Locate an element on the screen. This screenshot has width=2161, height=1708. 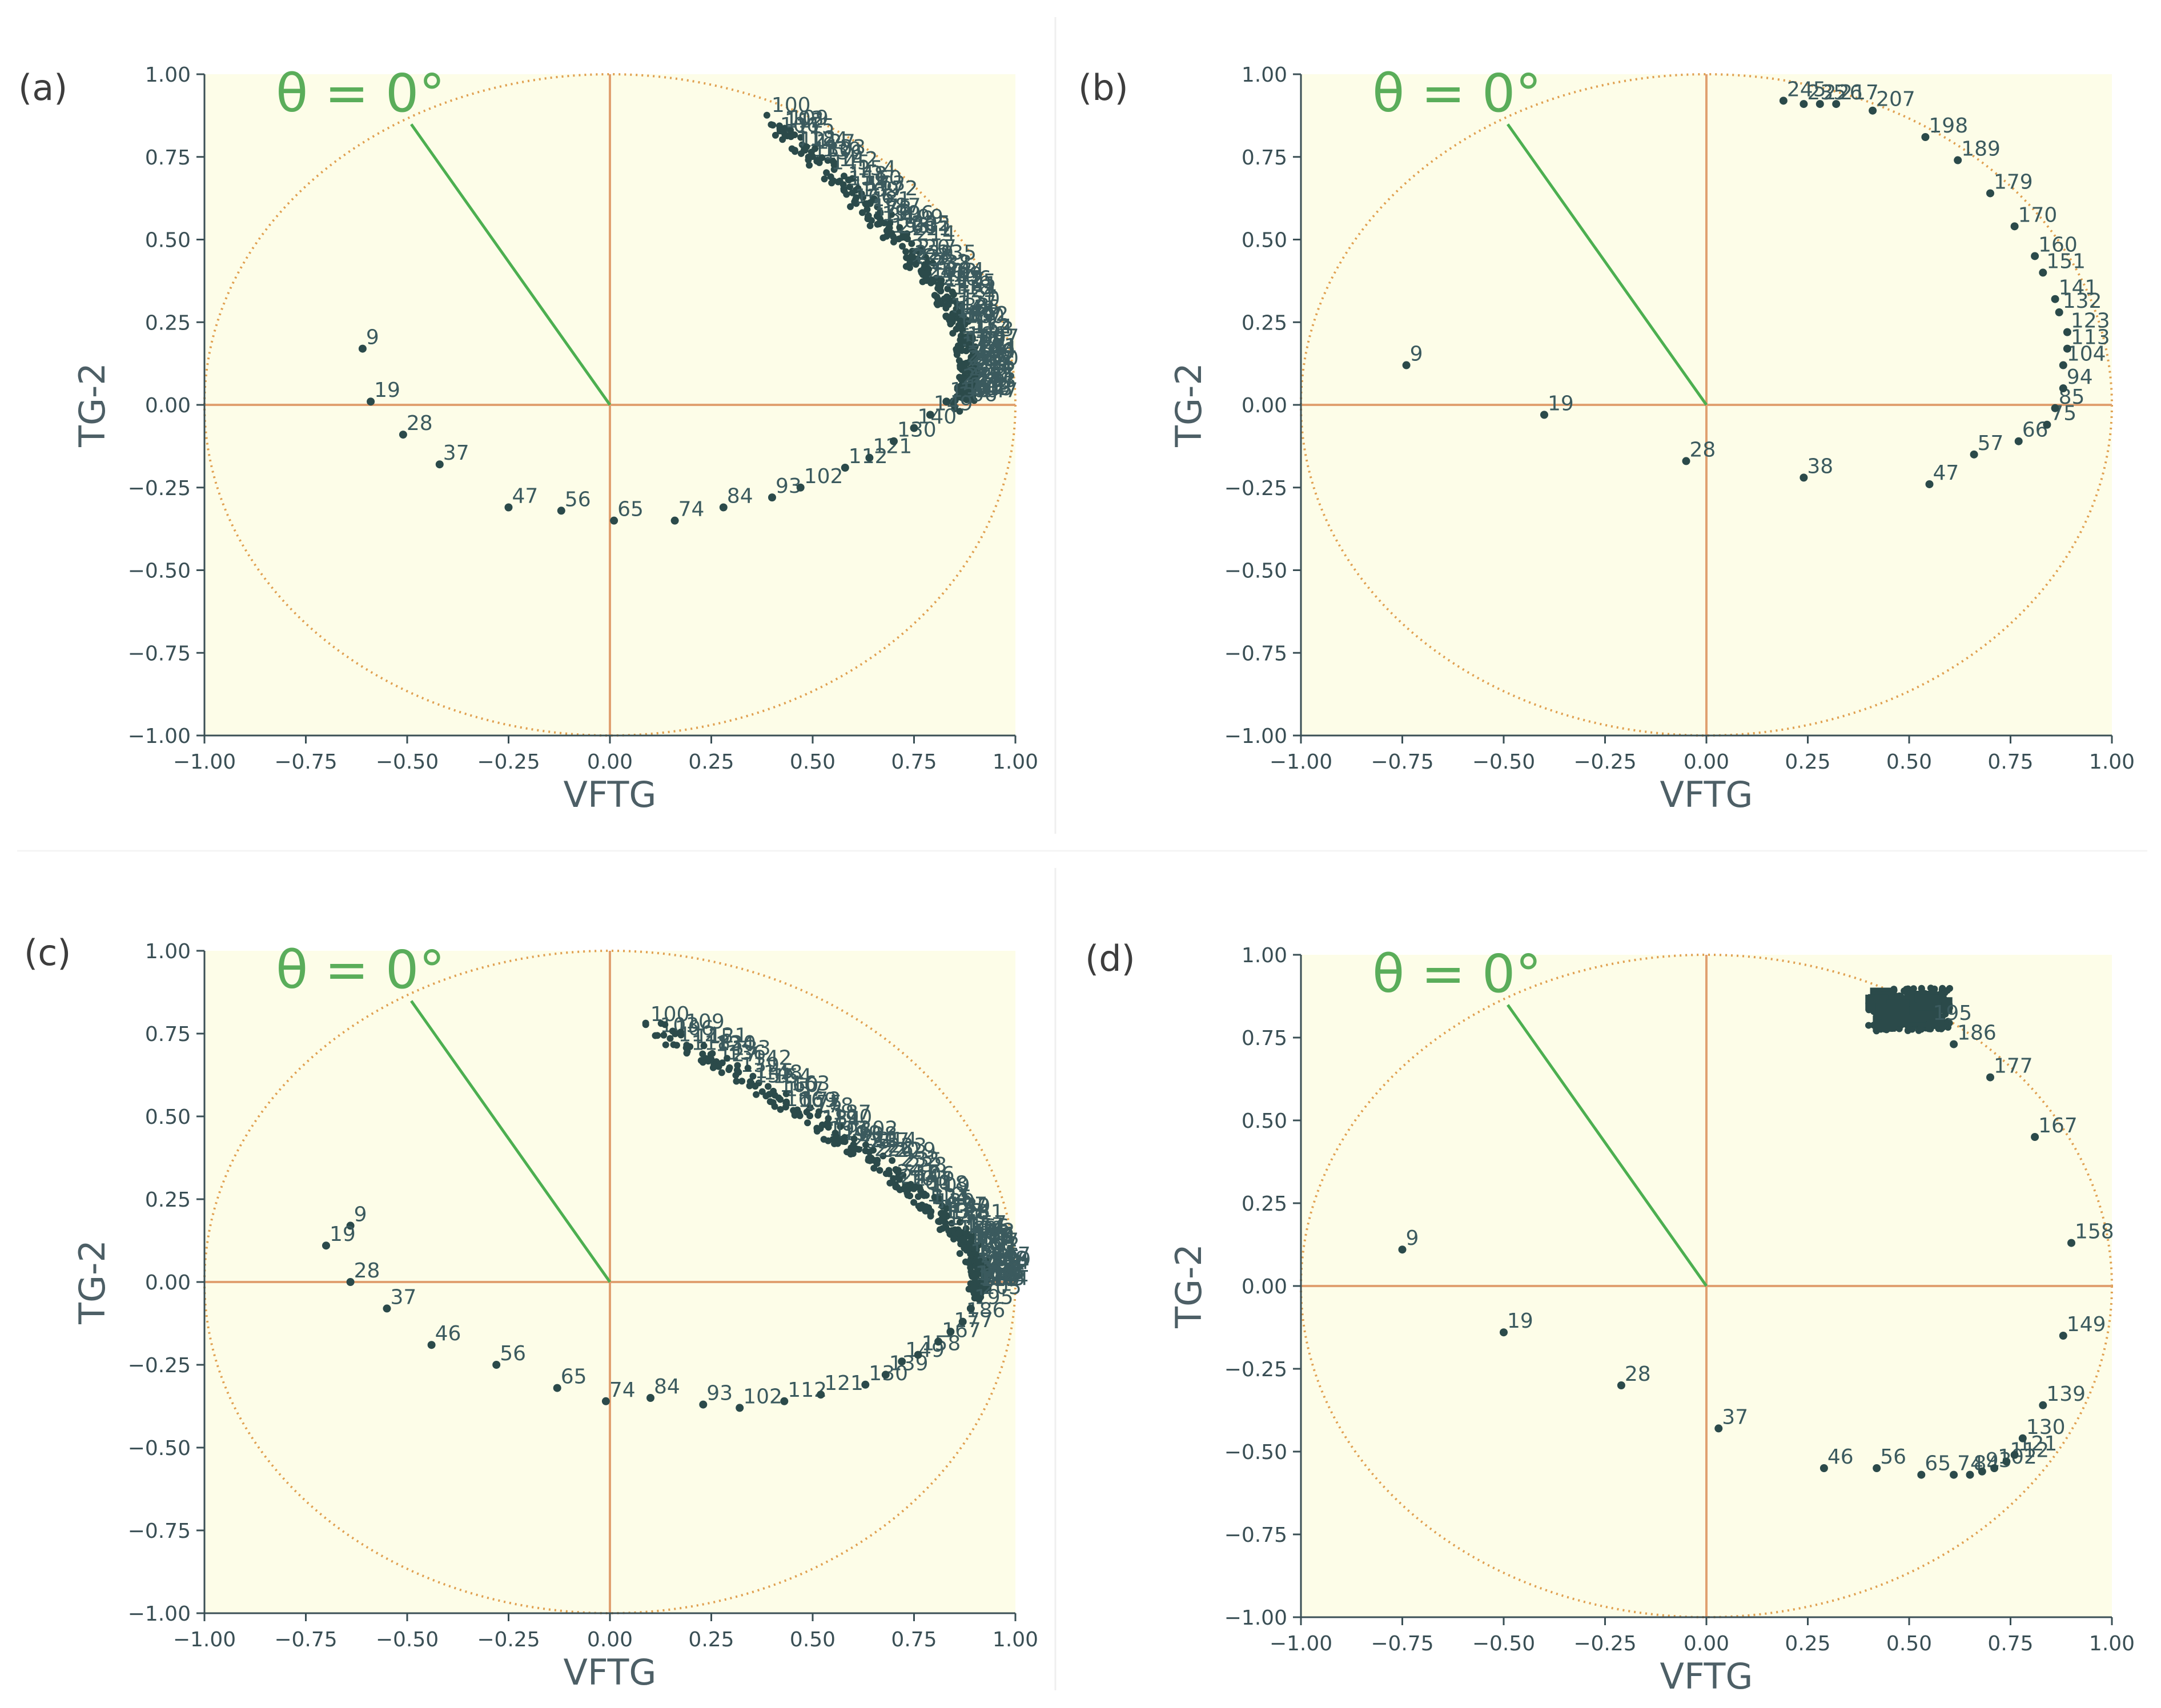
data-point-label: 9 is located at coordinates (1416, 354).